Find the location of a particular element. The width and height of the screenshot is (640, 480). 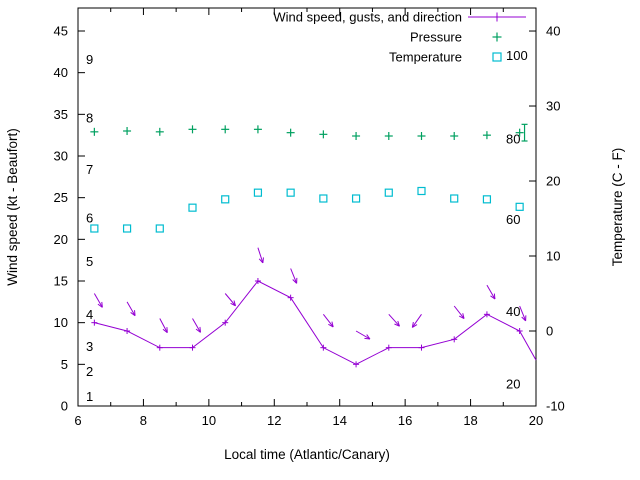

legend-label: Temperature is located at coordinates (425, 57).